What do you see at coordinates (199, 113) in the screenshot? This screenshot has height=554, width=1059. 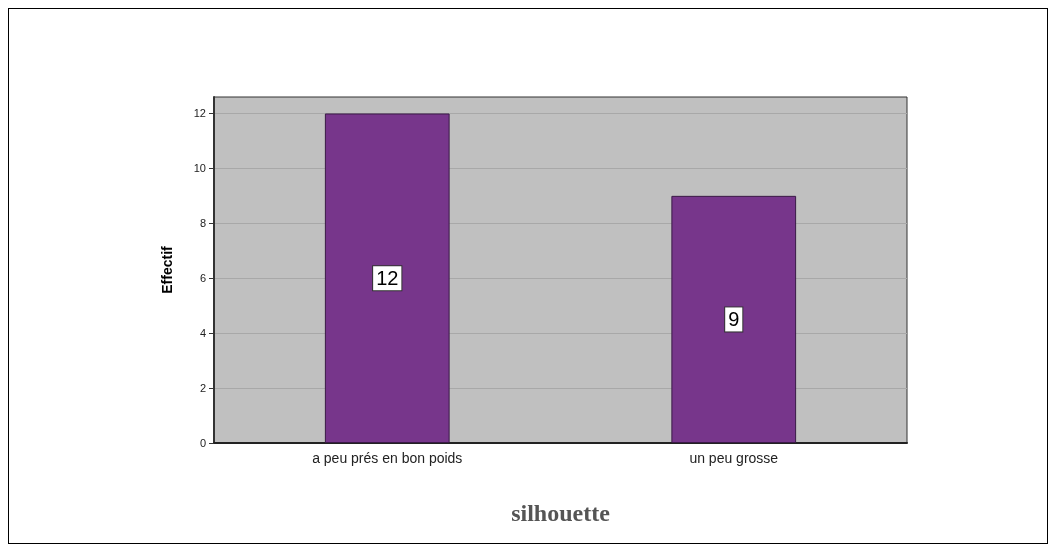 I see `y-tick-label: 12` at bounding box center [199, 113].